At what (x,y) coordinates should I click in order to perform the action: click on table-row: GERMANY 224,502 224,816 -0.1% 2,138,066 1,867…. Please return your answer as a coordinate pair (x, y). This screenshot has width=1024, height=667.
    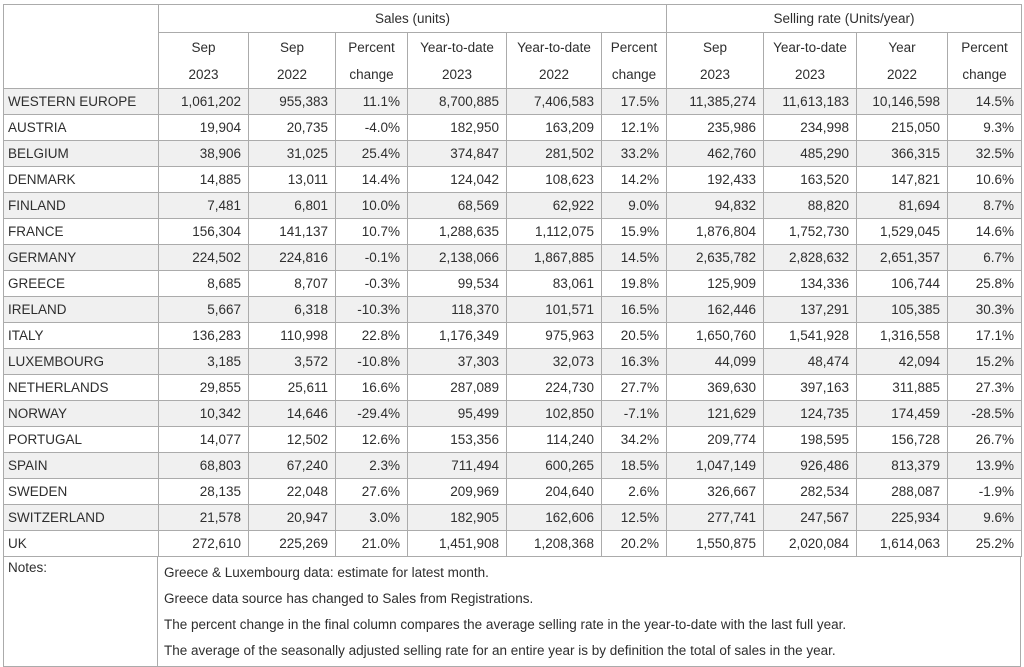
    Looking at the image, I should click on (512, 257).